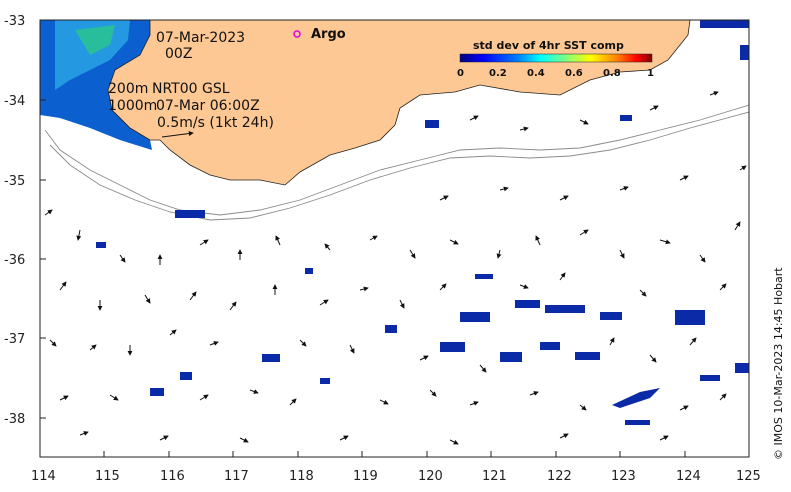  Describe the element at coordinates (688, 476) in the screenshot. I see `x-tick-label: 124` at that location.